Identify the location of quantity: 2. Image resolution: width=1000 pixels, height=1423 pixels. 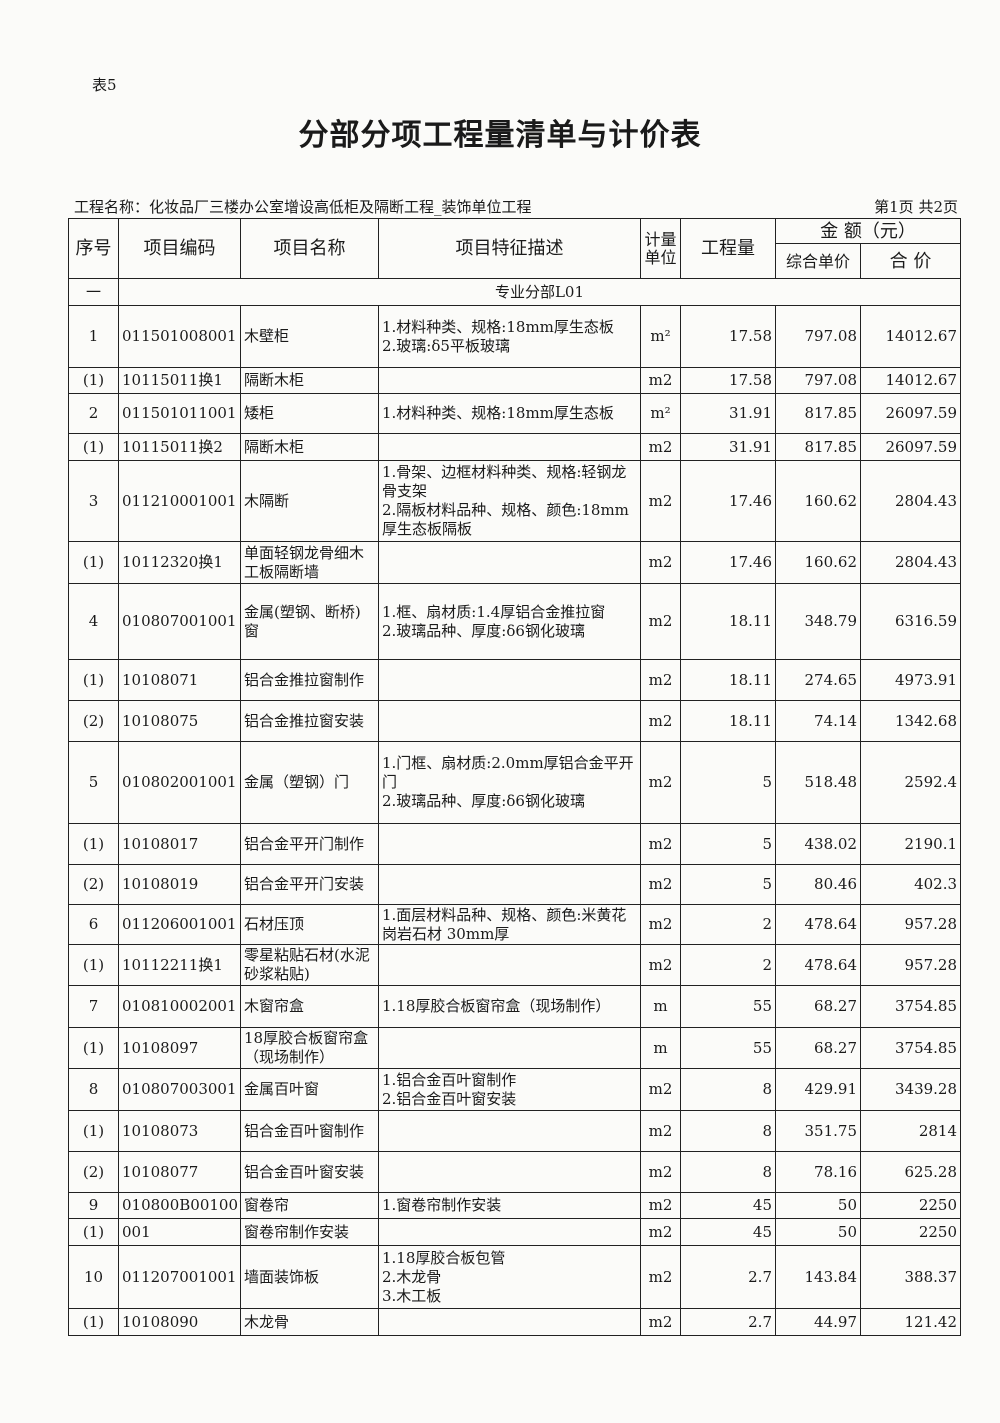
(728, 965).